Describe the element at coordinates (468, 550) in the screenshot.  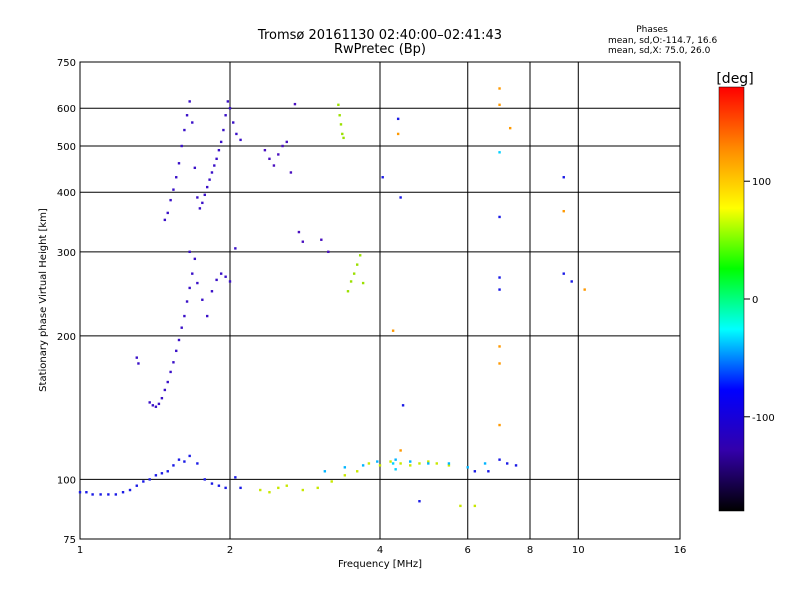
I see `x-tick-label: 6` at that location.